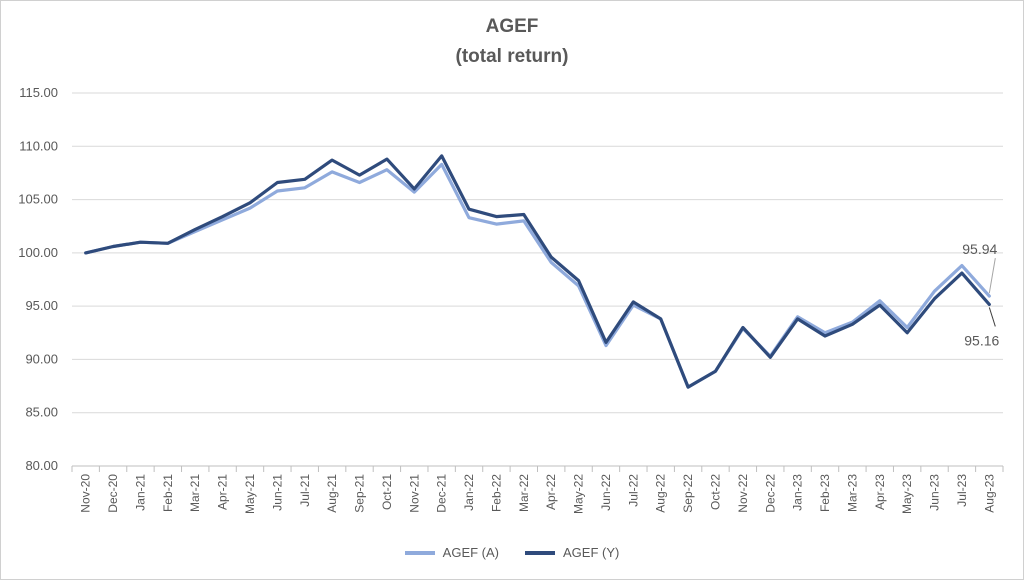 The width and height of the screenshot is (1024, 580). Describe the element at coordinates (661, 493) in the screenshot. I see `x-tick-label: Aug-22` at that location.